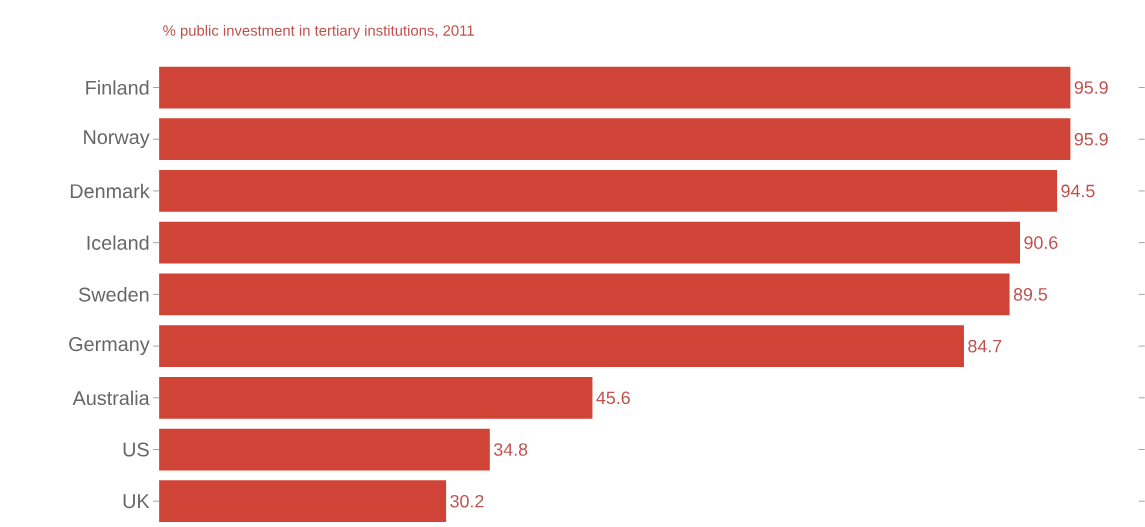 The image size is (1145, 527). I want to click on y-tick-label: Norway, so click(117, 139).